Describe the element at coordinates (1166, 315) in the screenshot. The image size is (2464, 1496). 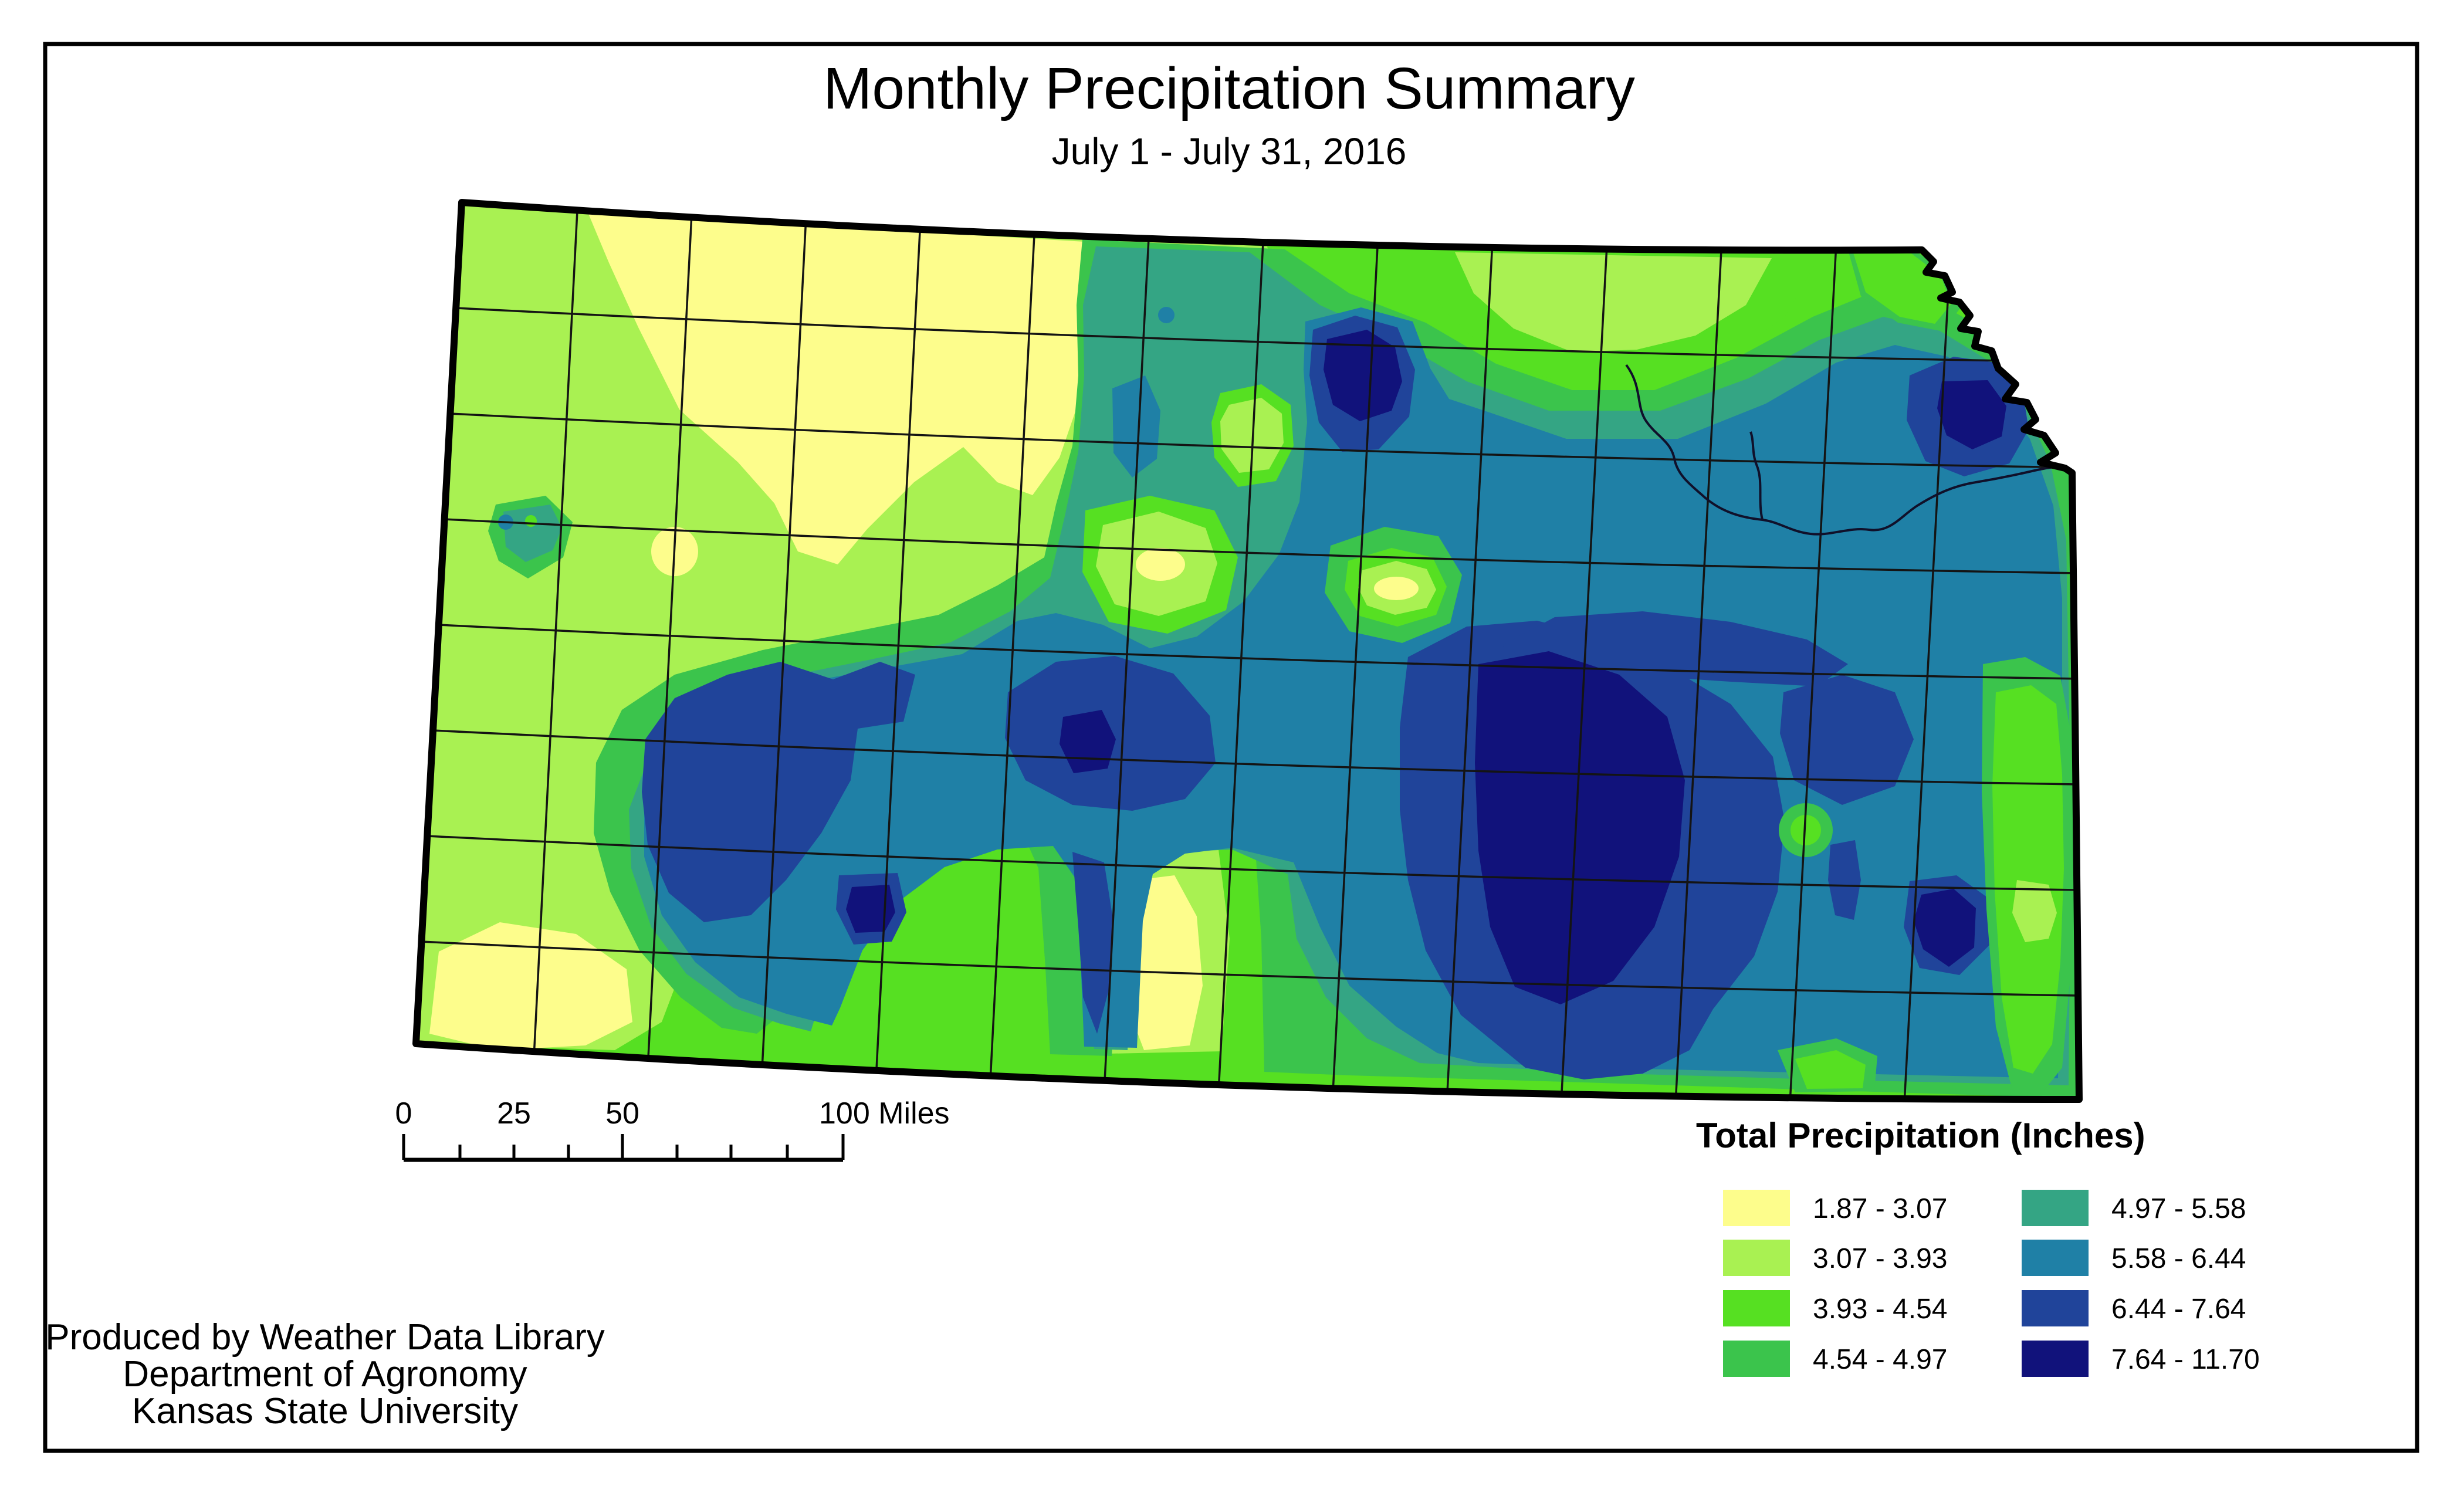
I see `band6-north-dot` at that location.